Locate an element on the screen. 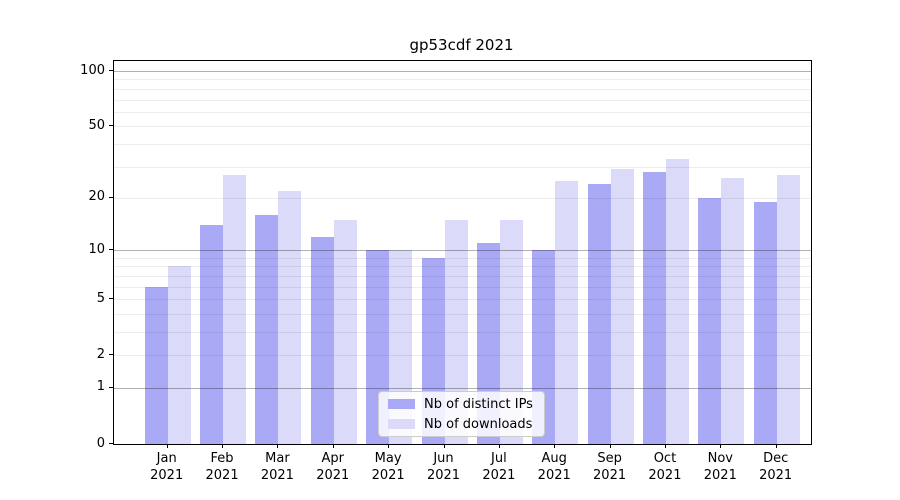  legend-swatch-distinct-ips is located at coordinates (401, 404).